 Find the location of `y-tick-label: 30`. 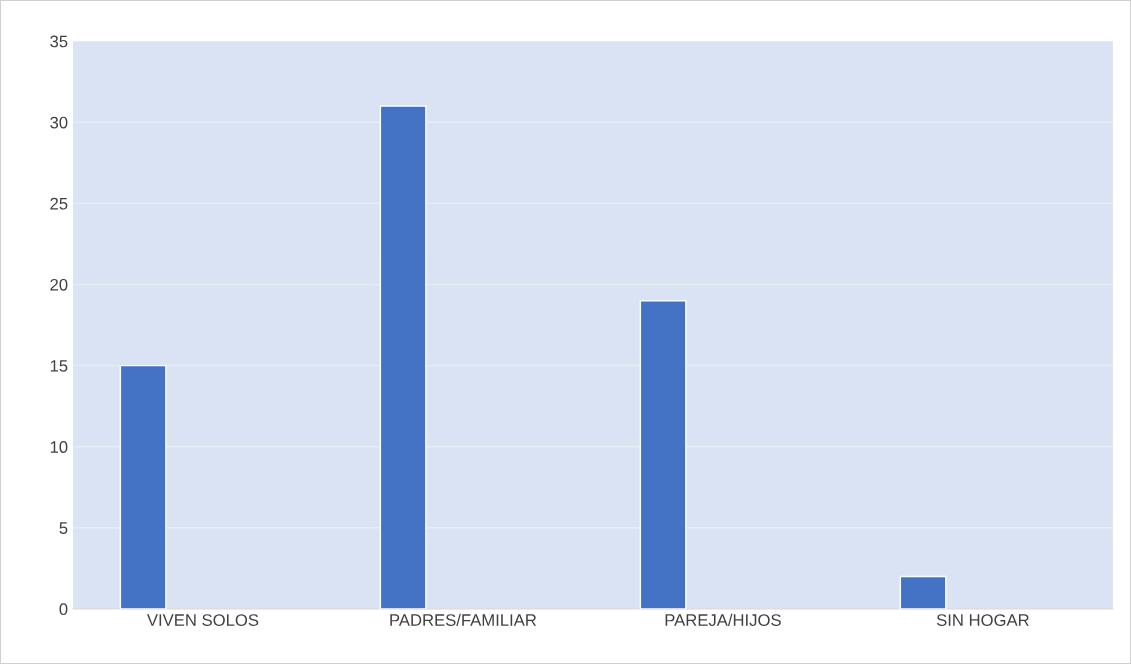

y-tick-label: 30 is located at coordinates (59, 122).